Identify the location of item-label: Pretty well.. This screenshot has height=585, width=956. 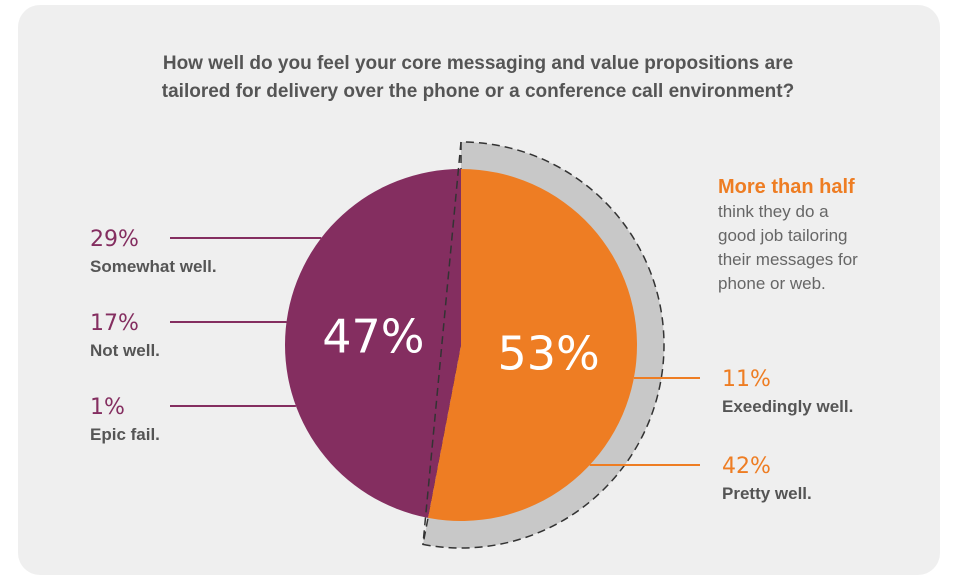
(767, 493).